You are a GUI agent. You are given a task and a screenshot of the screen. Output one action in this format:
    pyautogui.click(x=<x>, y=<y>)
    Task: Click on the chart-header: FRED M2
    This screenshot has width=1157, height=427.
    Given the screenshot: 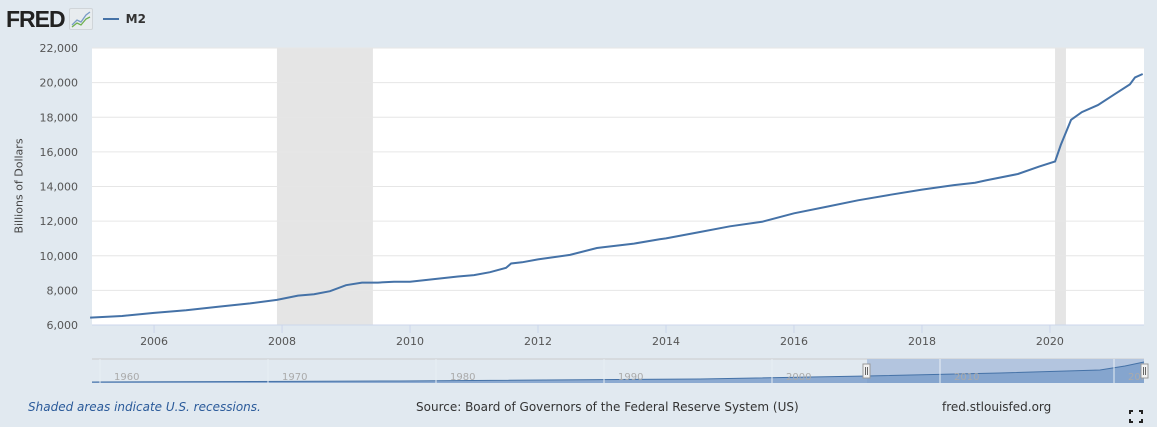 What is the action you would take?
    pyautogui.click(x=76, y=19)
    